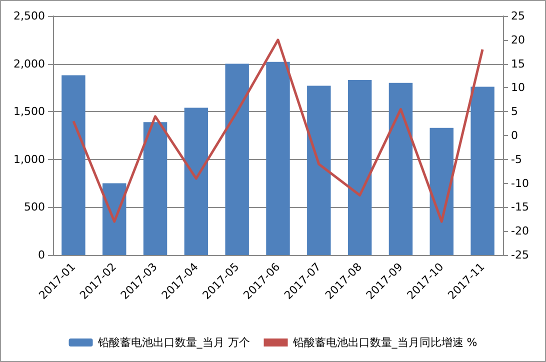 The width and height of the screenshot is (546, 362). I want to click on y2-tick-label: -10, so click(520, 183).